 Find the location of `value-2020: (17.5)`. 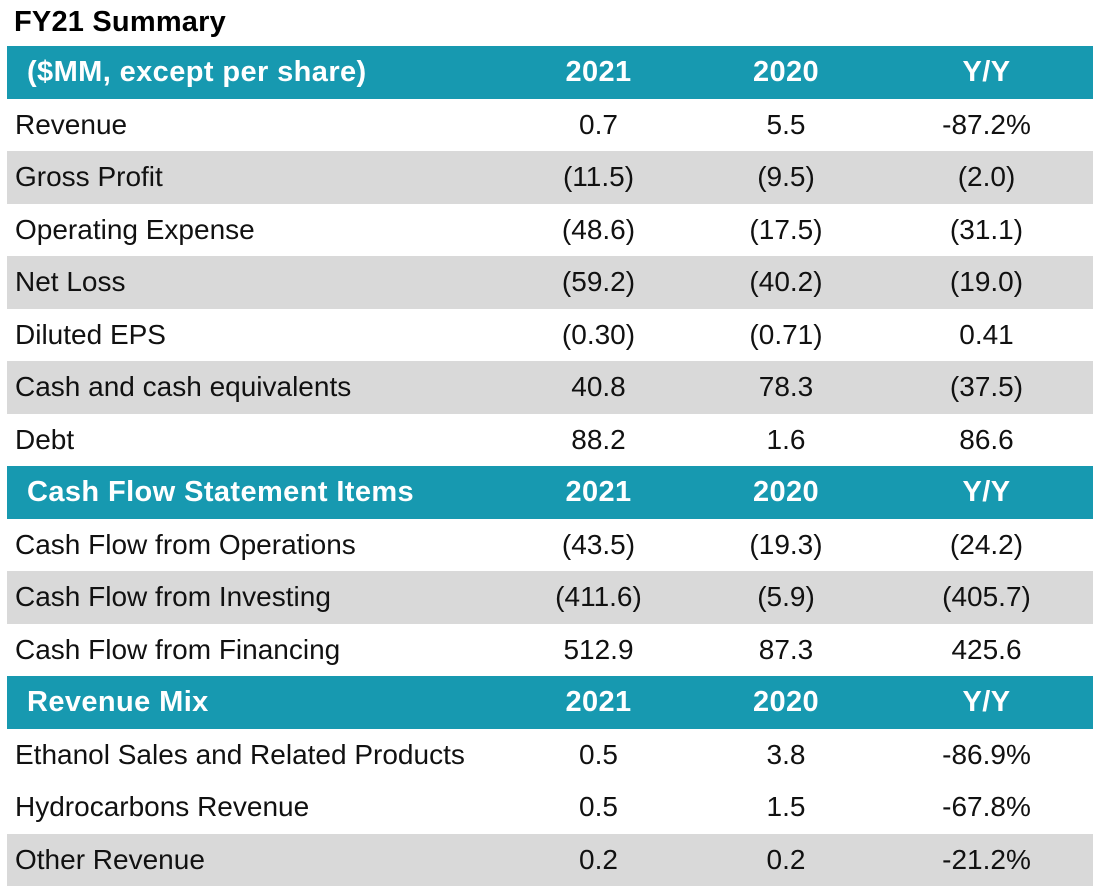

value-2020: (17.5) is located at coordinates (786, 229).